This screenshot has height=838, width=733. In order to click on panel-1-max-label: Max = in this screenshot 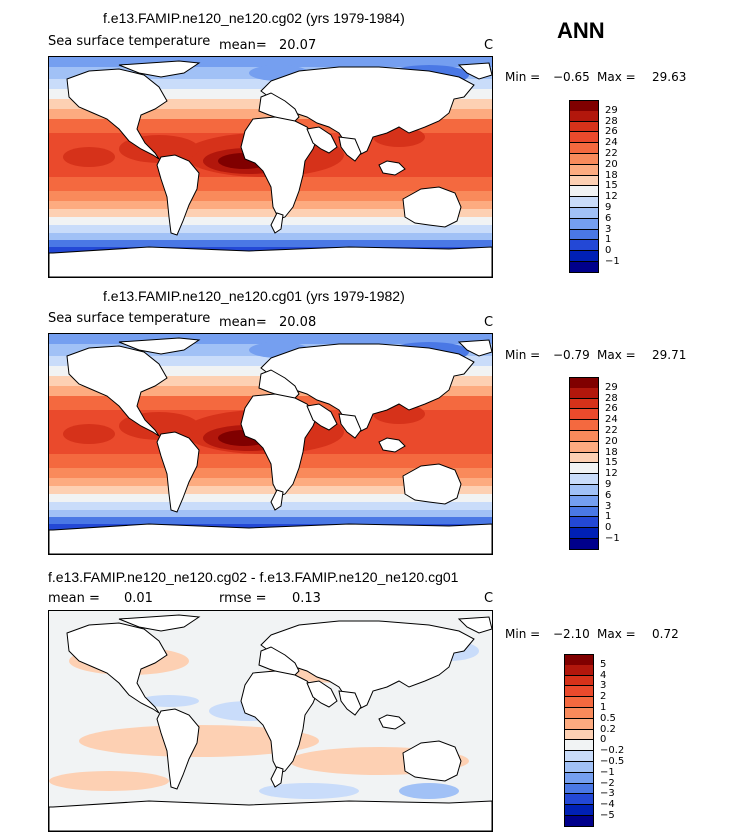, I will do `click(616, 77)`.